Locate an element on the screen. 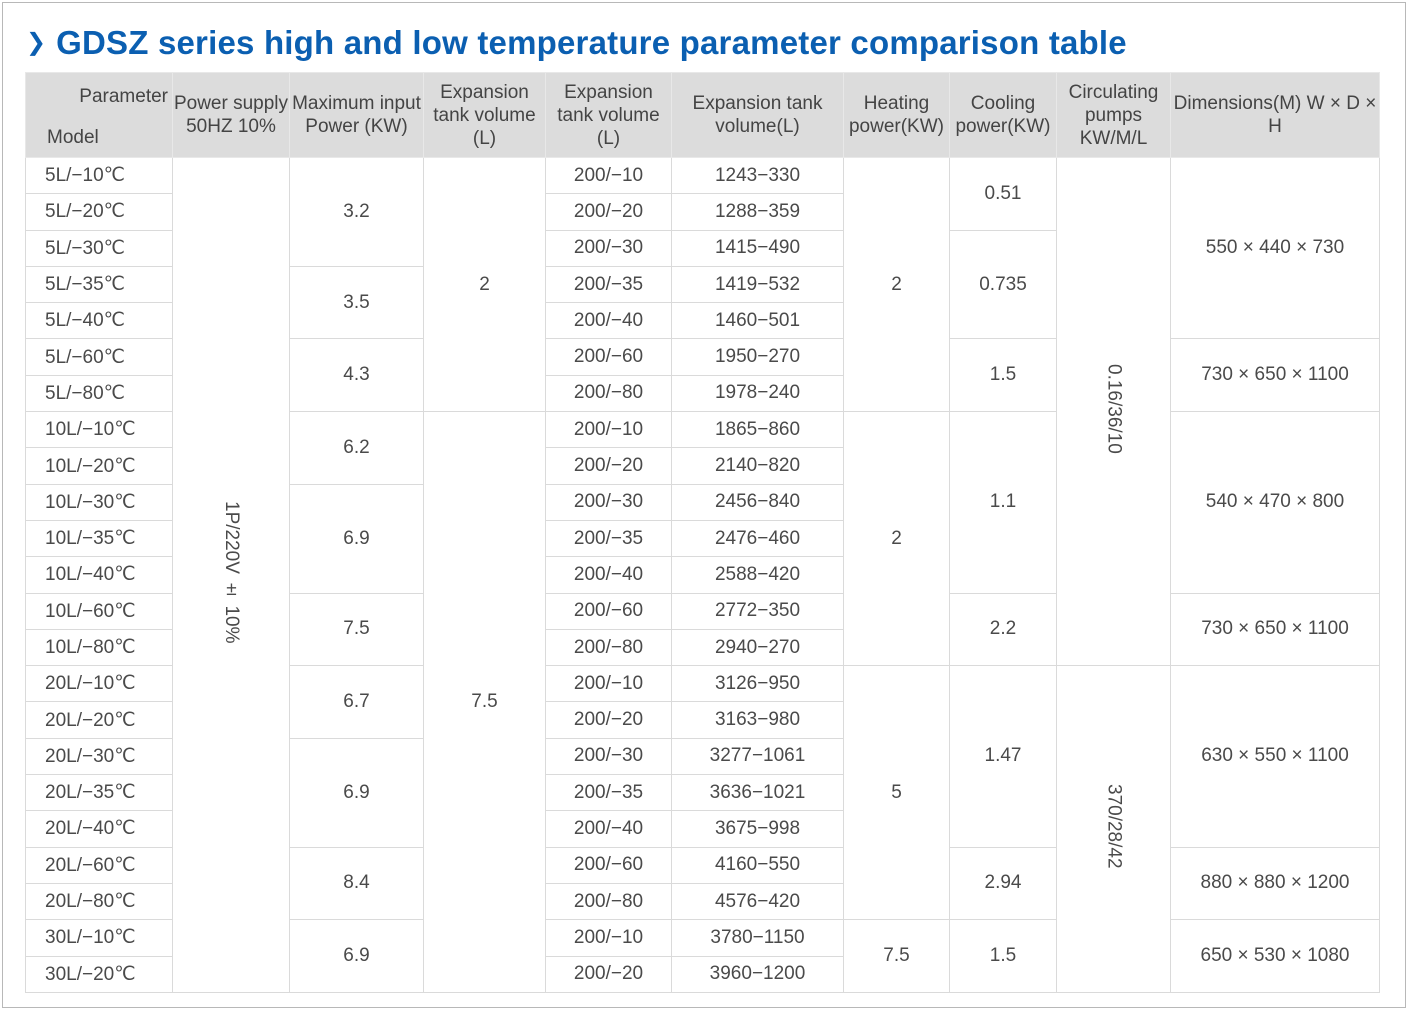  header-parameter: Parameter is located at coordinates (123, 96).